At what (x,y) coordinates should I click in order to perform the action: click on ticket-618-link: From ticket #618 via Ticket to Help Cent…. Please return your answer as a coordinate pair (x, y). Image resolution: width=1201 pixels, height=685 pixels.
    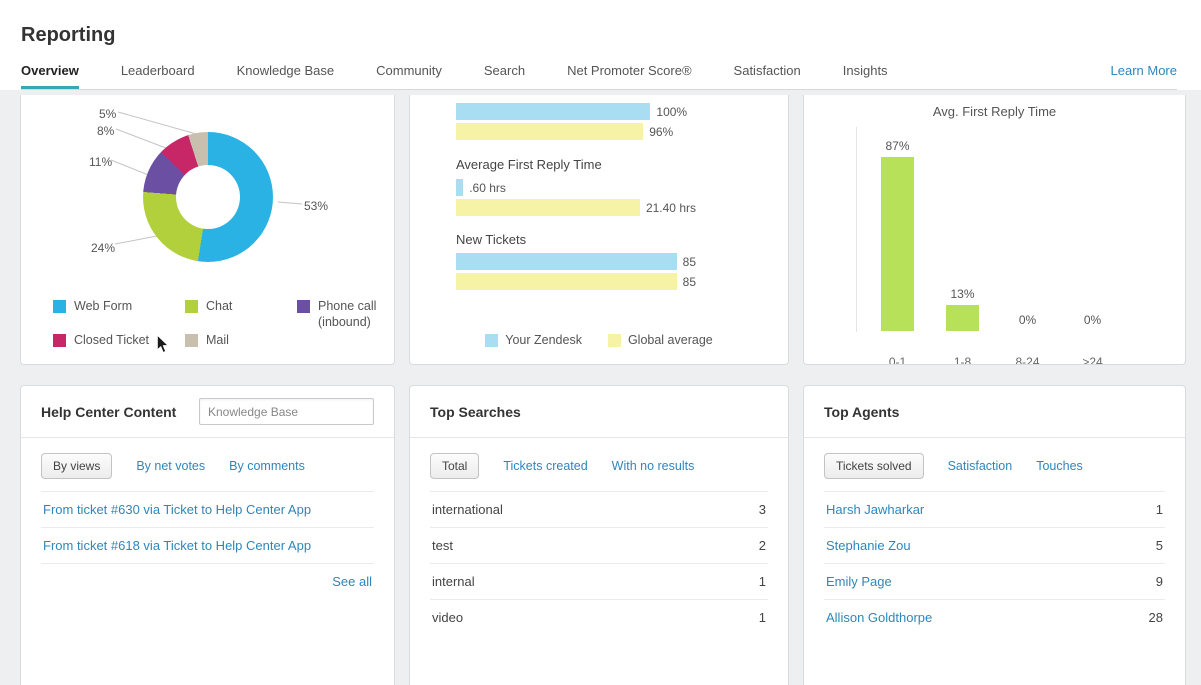
    Looking at the image, I should click on (177, 545).